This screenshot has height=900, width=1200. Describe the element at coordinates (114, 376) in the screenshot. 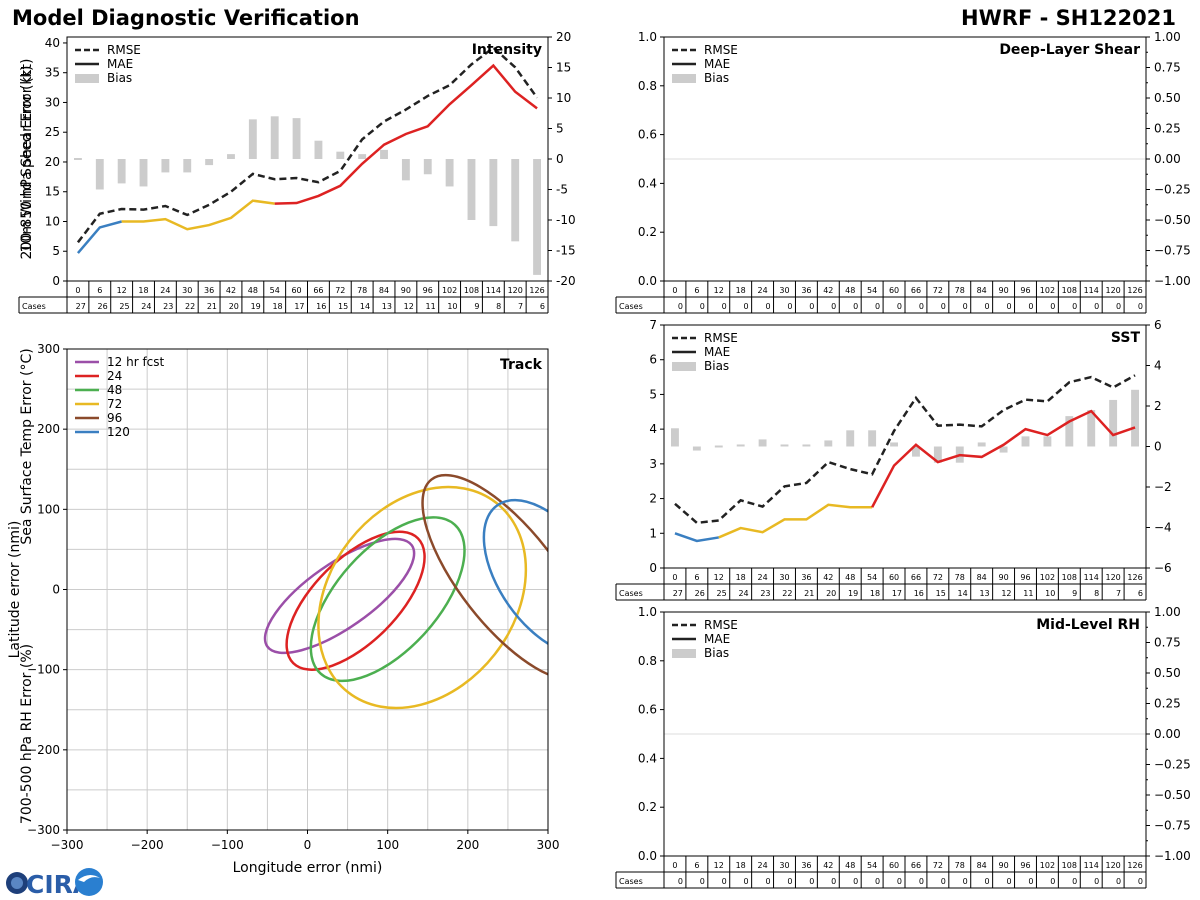

I see `track-legend-label: 24` at that location.